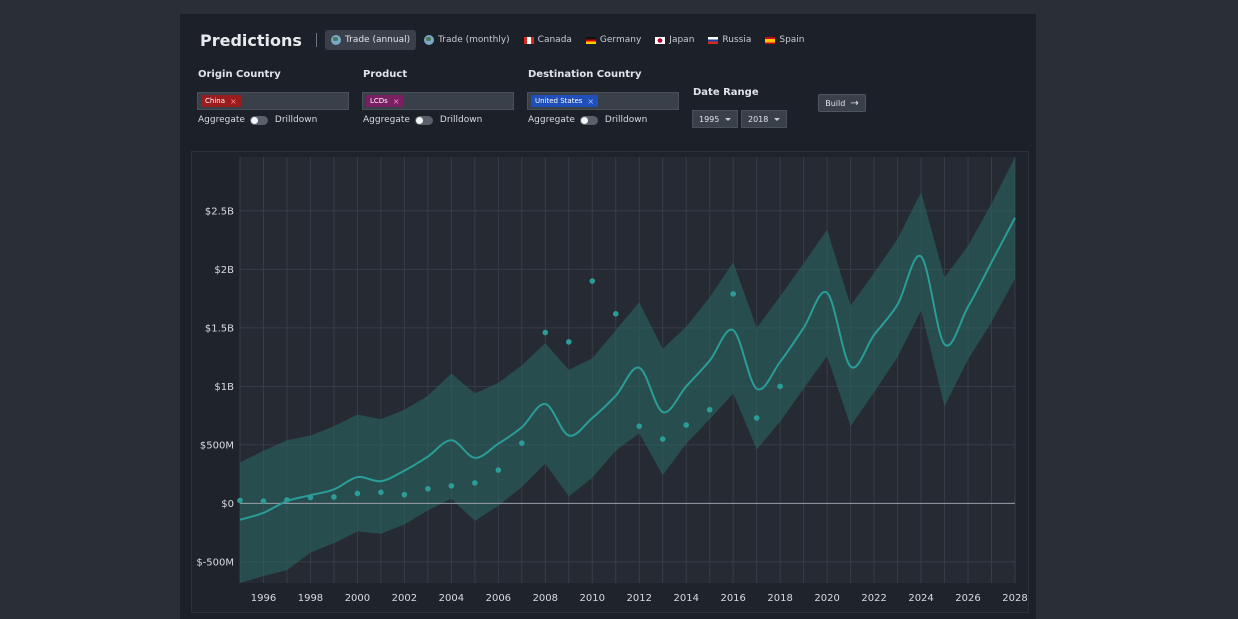  I want to click on x-tick-label: 2014, so click(685, 598).